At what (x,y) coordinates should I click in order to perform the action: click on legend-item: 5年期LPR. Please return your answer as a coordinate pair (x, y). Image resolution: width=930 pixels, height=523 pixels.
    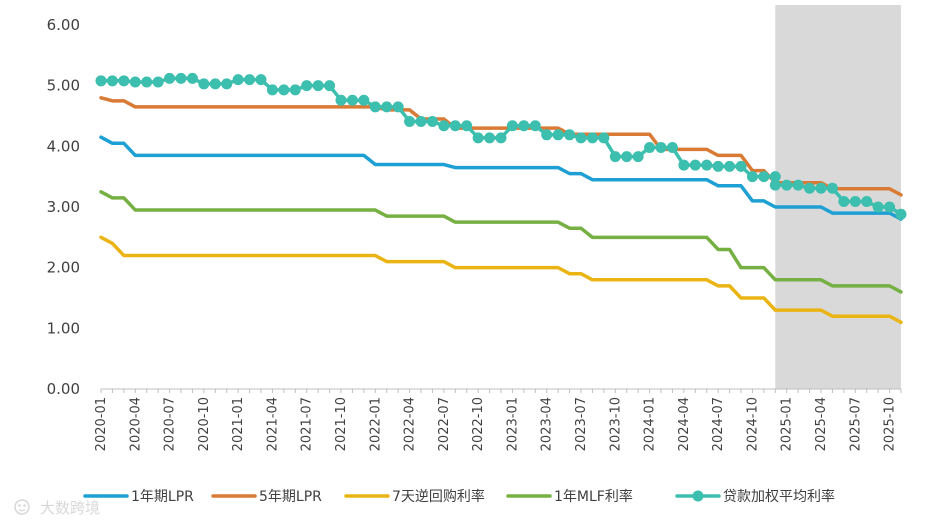
    Looking at the image, I should click on (266, 497).